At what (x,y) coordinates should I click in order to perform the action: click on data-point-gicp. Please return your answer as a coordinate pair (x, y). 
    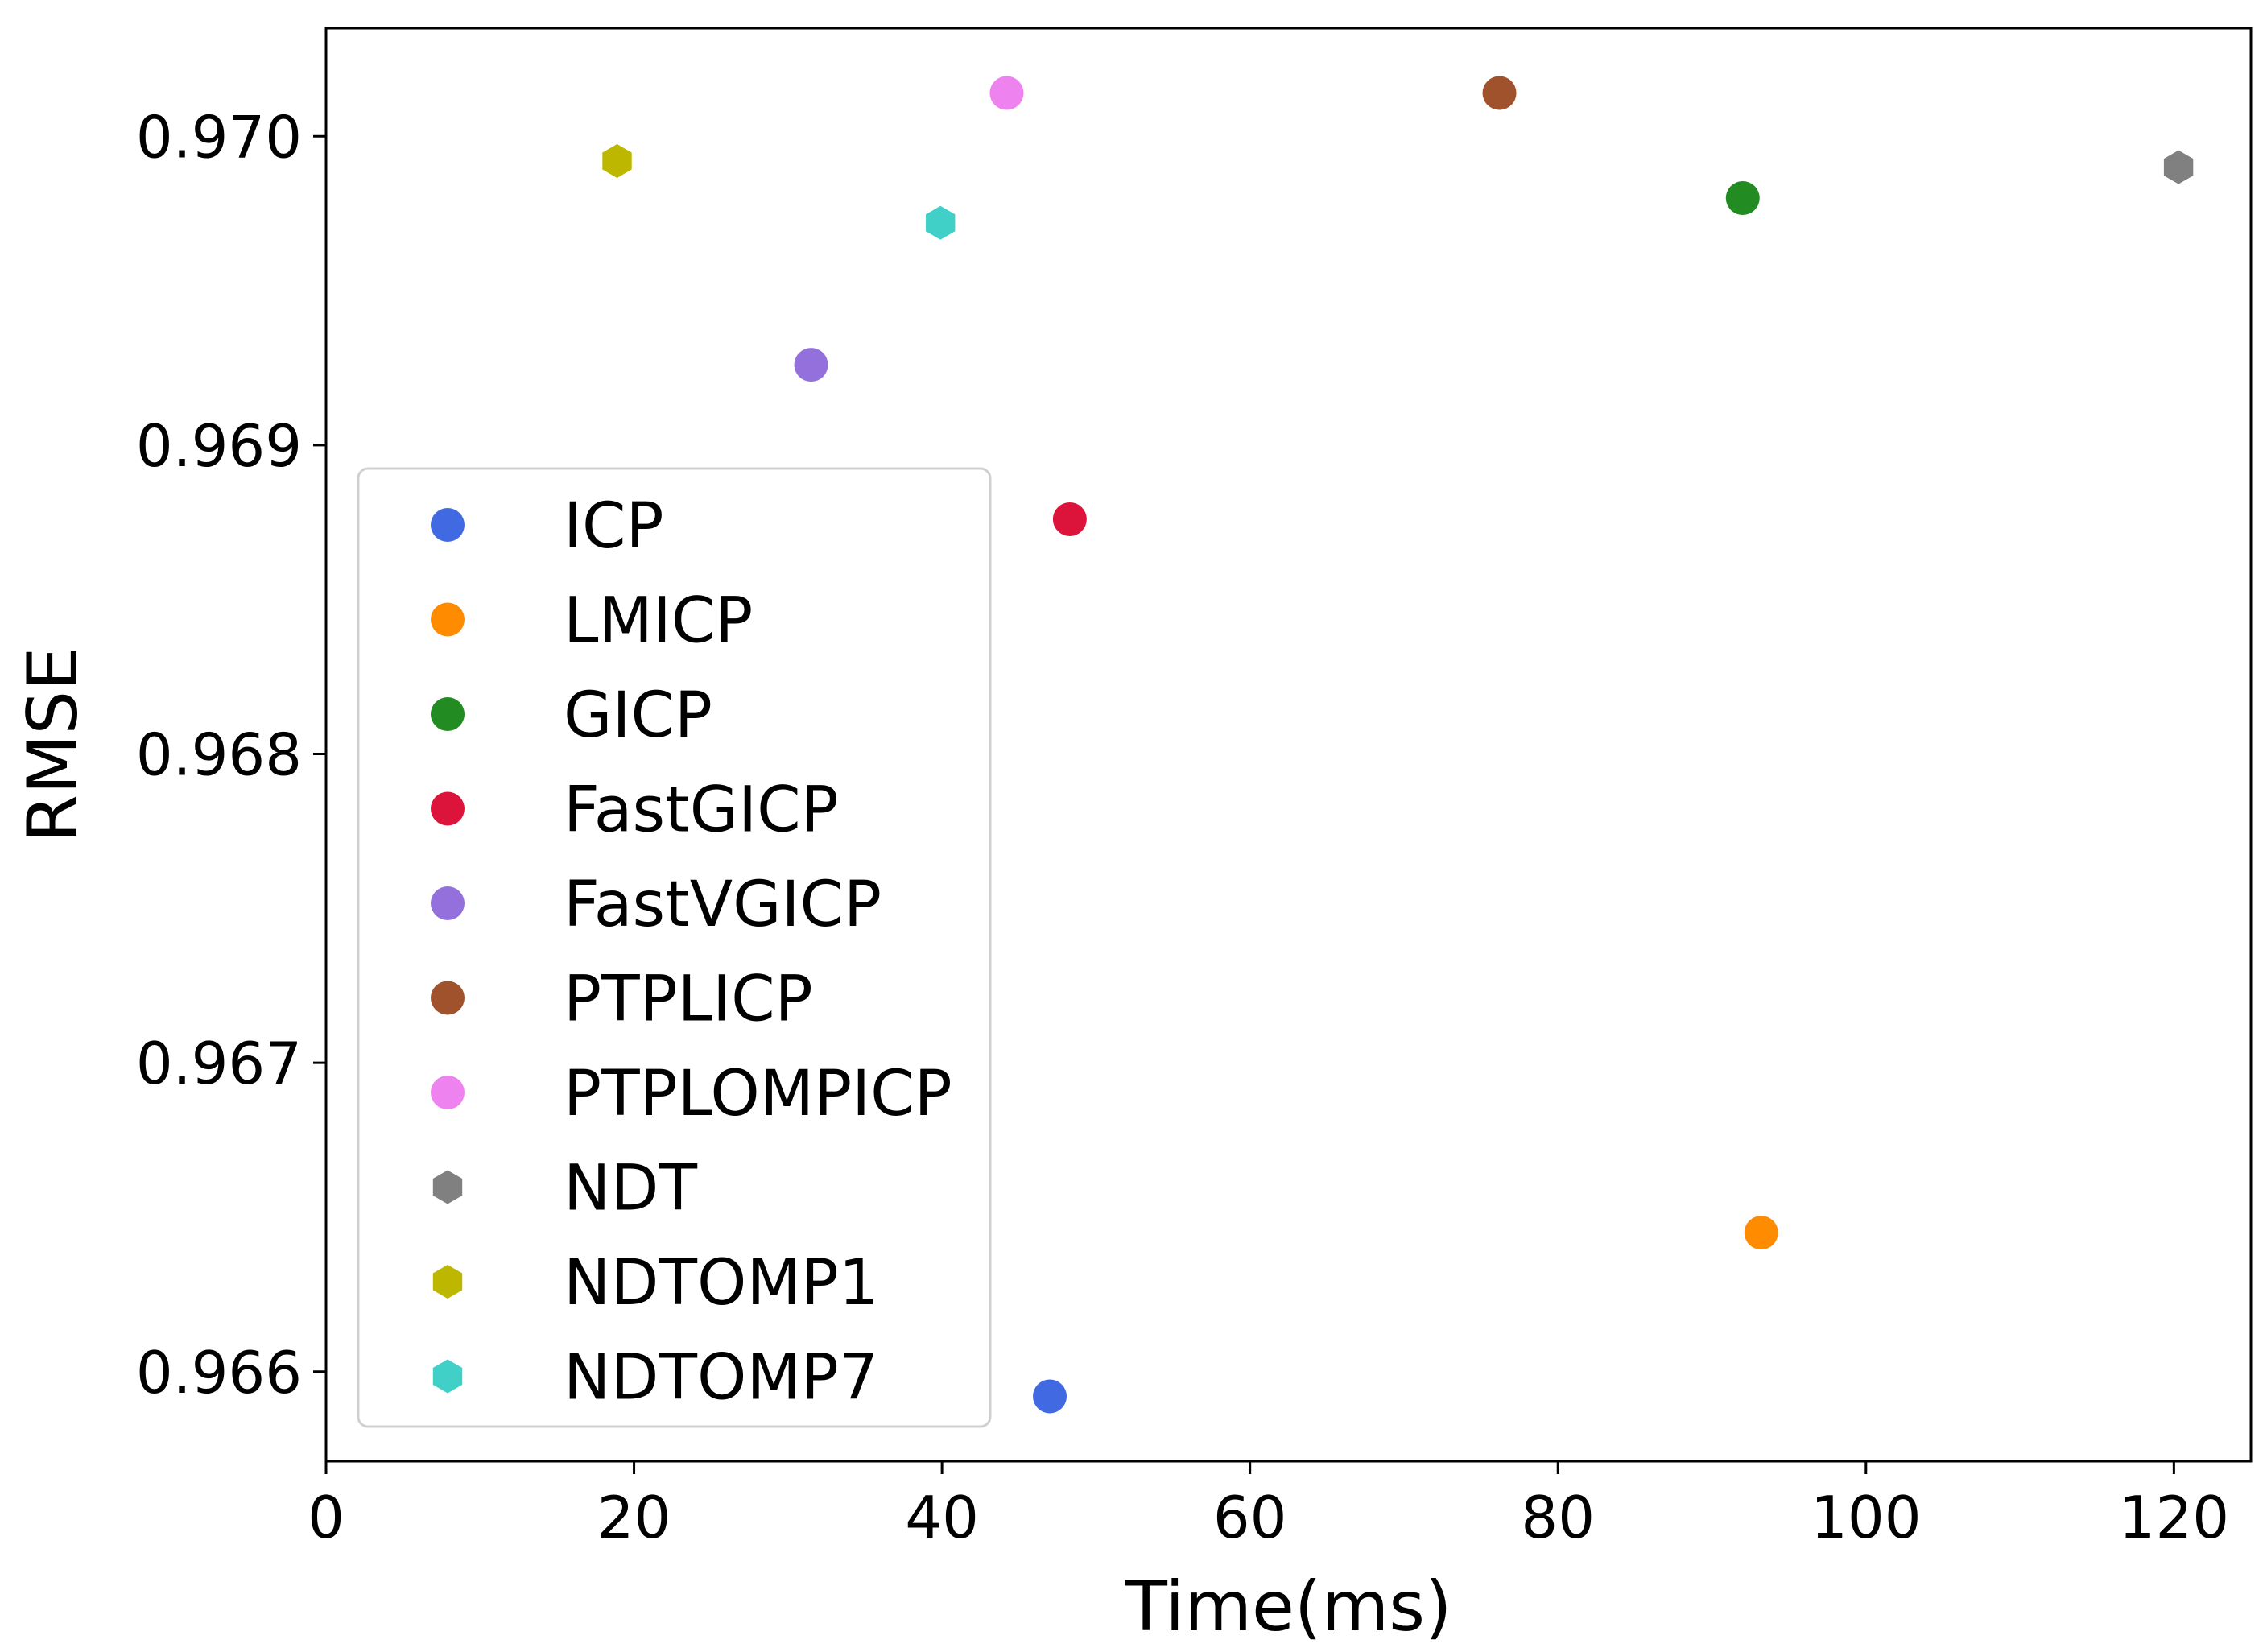
    Looking at the image, I should click on (1742, 198).